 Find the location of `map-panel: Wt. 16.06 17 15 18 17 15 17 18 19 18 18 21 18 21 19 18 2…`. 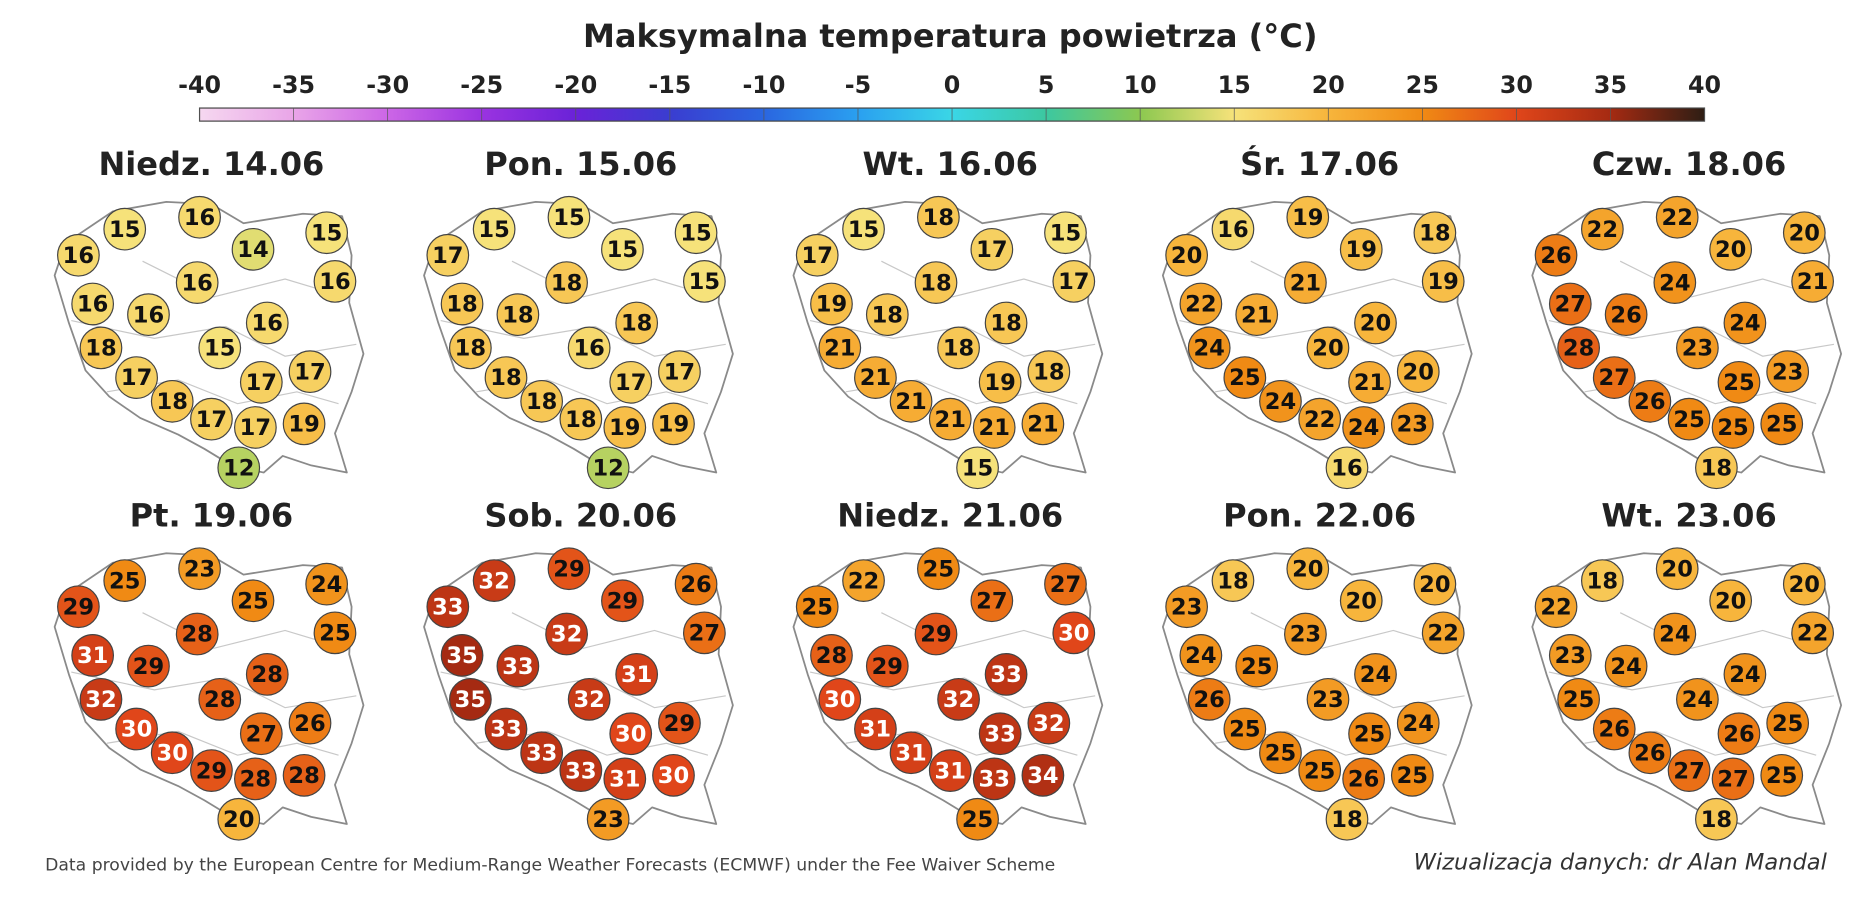

map-panel: Wt. 16.06 17 15 18 17 15 17 18 19 18 18 21 18 21 19 18 2… is located at coordinates (948, 317).